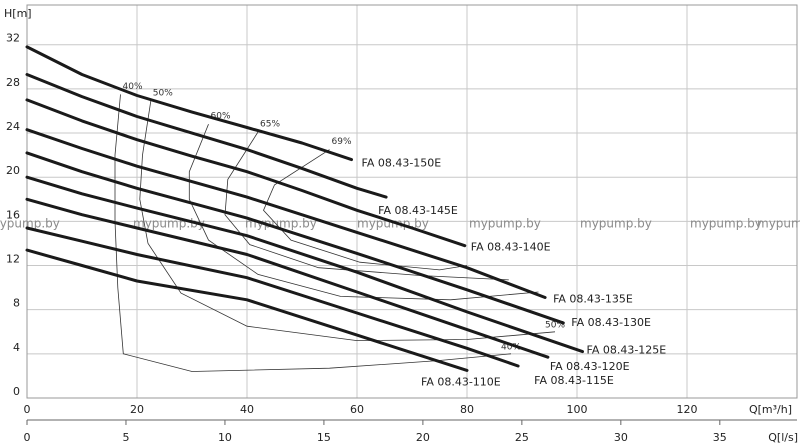 The width and height of the screenshot is (800, 448). I want to click on x-tick-label: 40, so click(247, 409).